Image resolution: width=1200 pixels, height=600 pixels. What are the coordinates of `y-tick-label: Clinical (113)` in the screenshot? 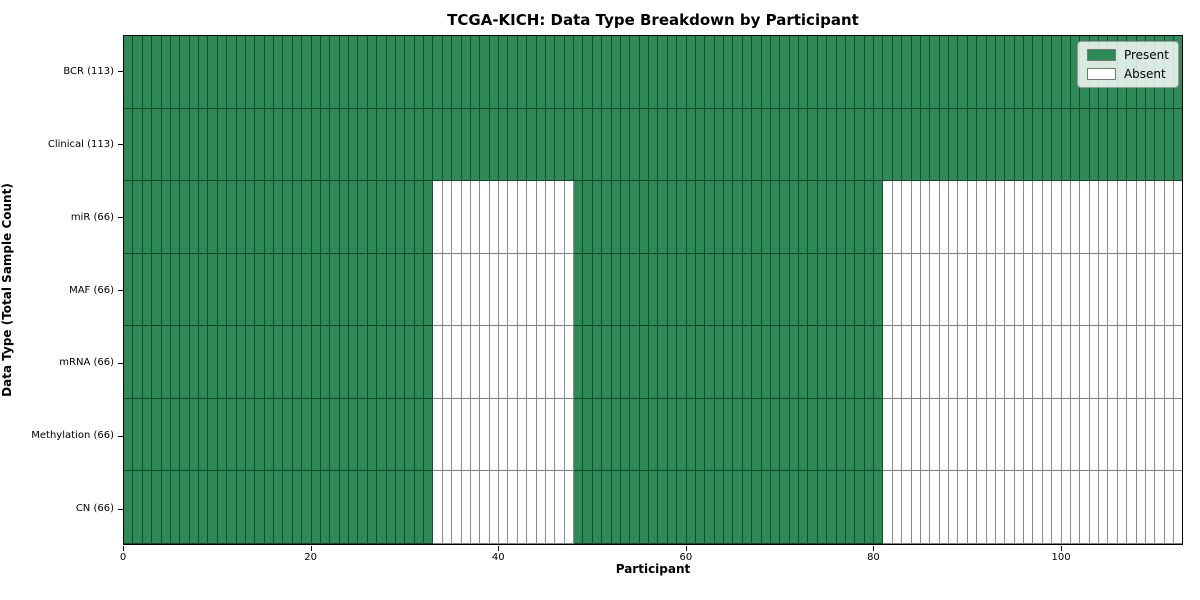 It's located at (80, 144).